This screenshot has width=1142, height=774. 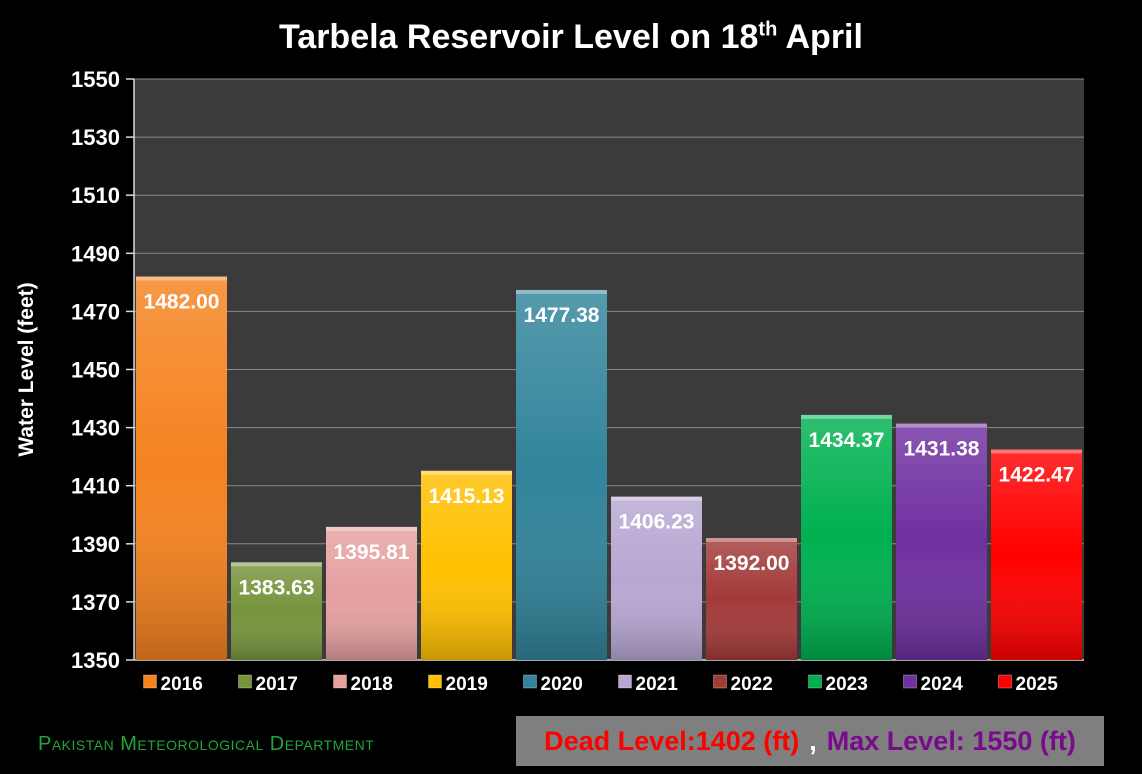 What do you see at coordinates (562, 684) in the screenshot?
I see `legend-label-2020: 2020` at bounding box center [562, 684].